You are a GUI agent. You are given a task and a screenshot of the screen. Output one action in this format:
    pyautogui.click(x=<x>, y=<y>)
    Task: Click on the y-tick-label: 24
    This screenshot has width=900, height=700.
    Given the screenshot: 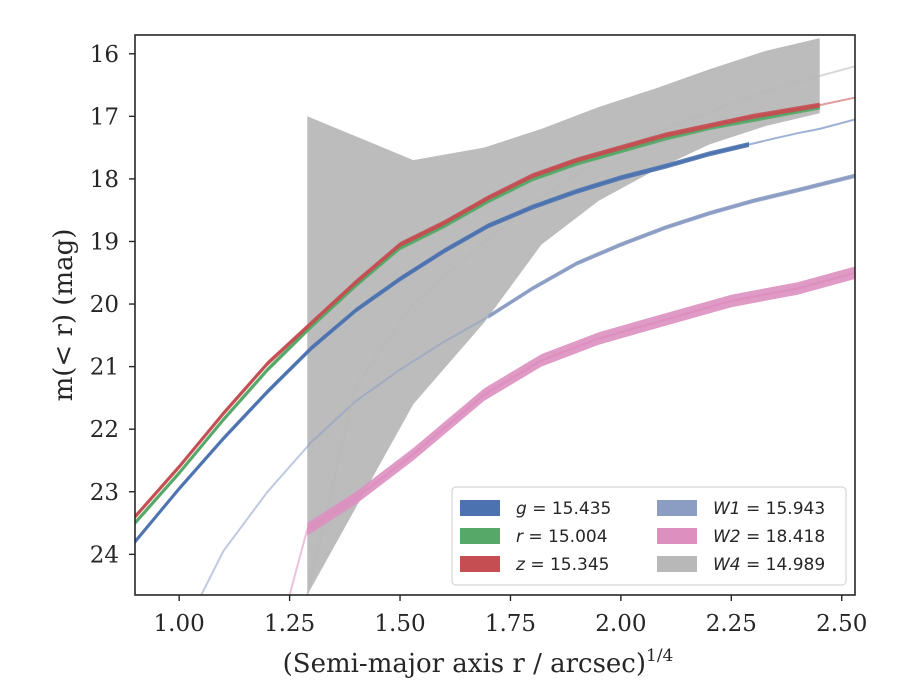 What is the action you would take?
    pyautogui.click(x=104, y=555)
    